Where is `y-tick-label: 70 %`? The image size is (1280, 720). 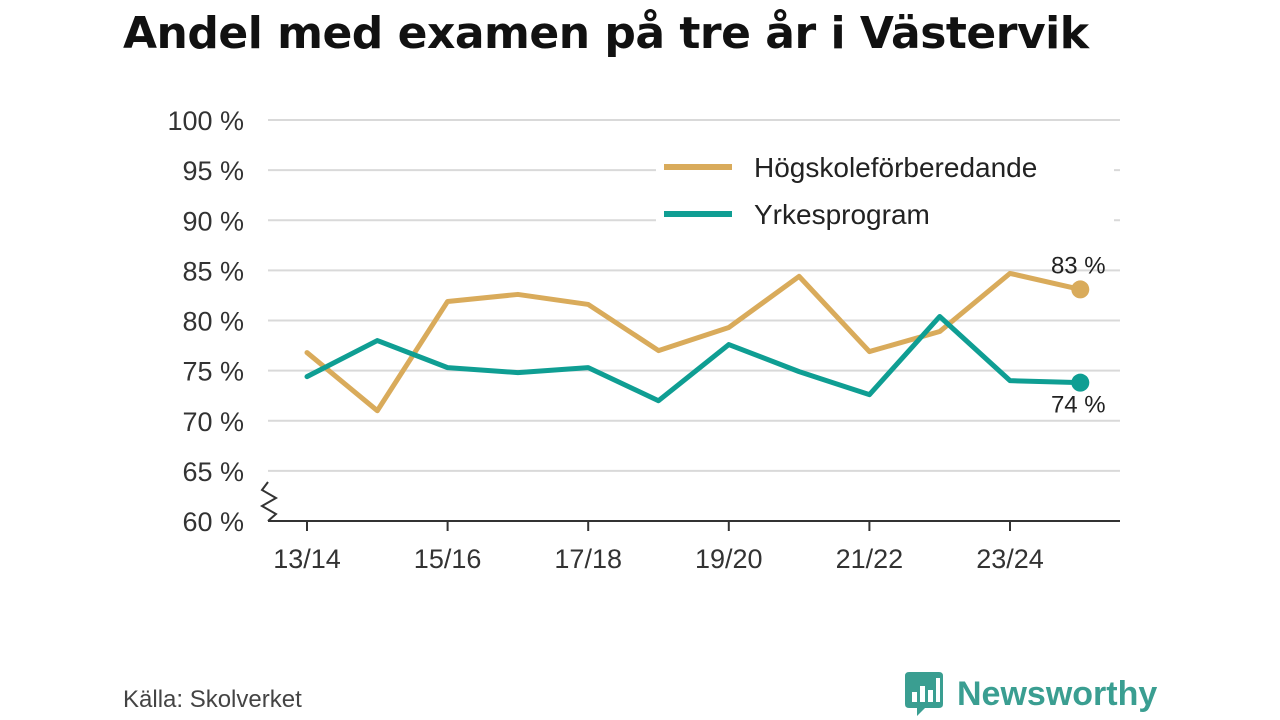 y-tick-label: 70 % is located at coordinates (213, 422).